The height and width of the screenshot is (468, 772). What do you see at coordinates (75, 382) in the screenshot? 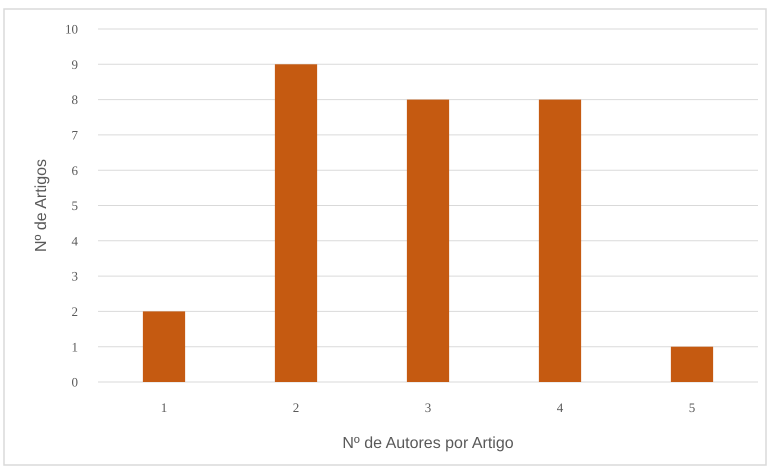
I see `y-tick-label: 0` at bounding box center [75, 382].